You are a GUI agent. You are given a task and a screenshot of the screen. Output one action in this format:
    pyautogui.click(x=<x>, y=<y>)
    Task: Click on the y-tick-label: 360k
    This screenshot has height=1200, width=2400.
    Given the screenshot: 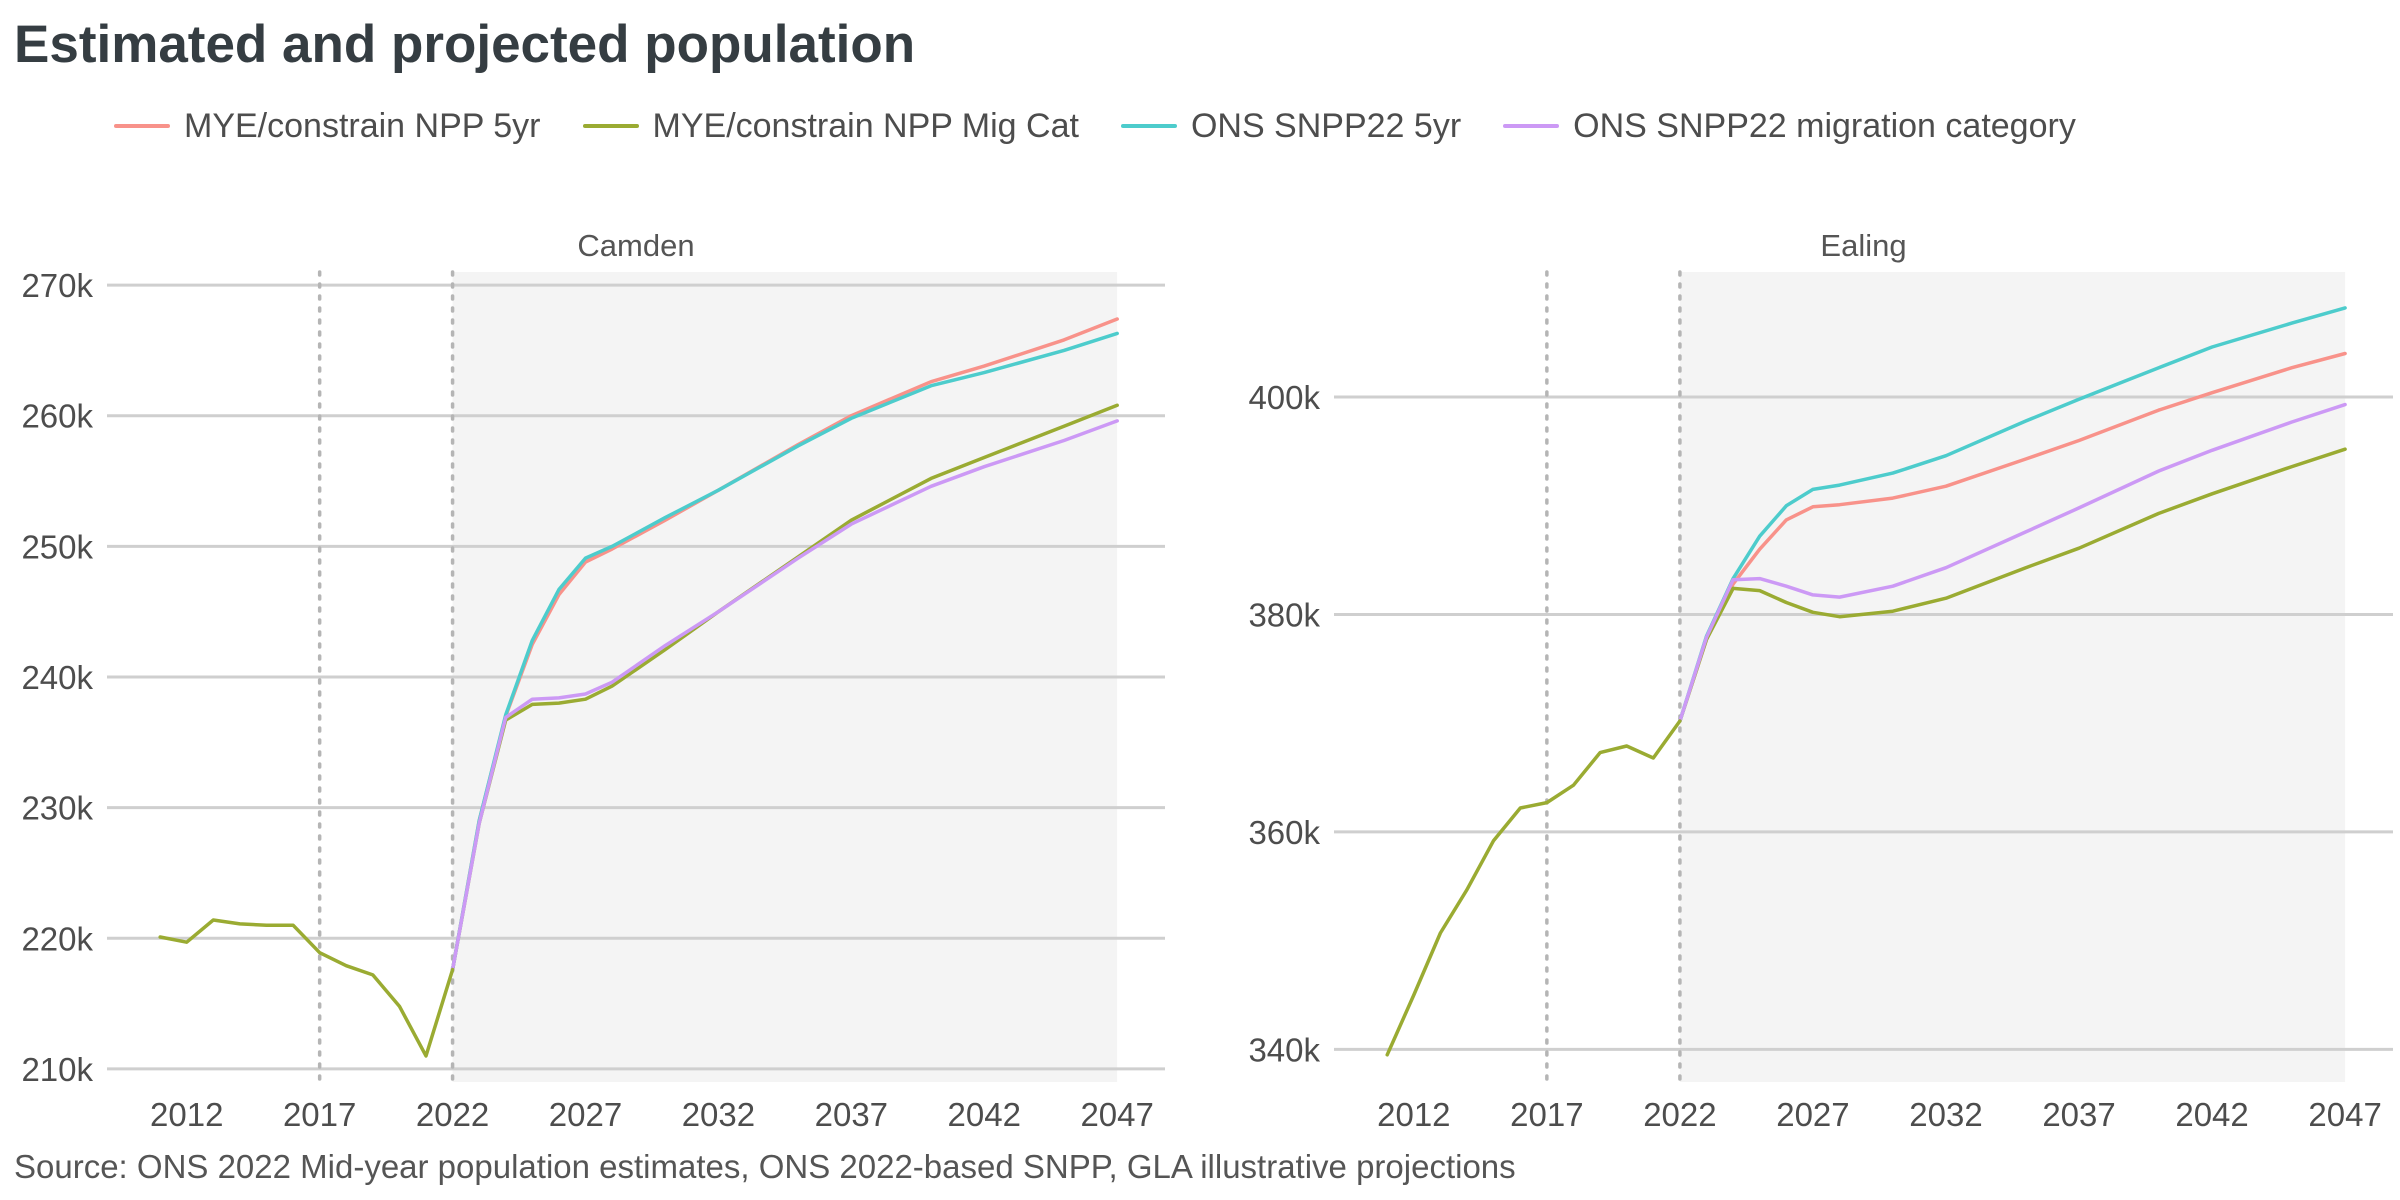 What is the action you would take?
    pyautogui.click(x=1284, y=832)
    